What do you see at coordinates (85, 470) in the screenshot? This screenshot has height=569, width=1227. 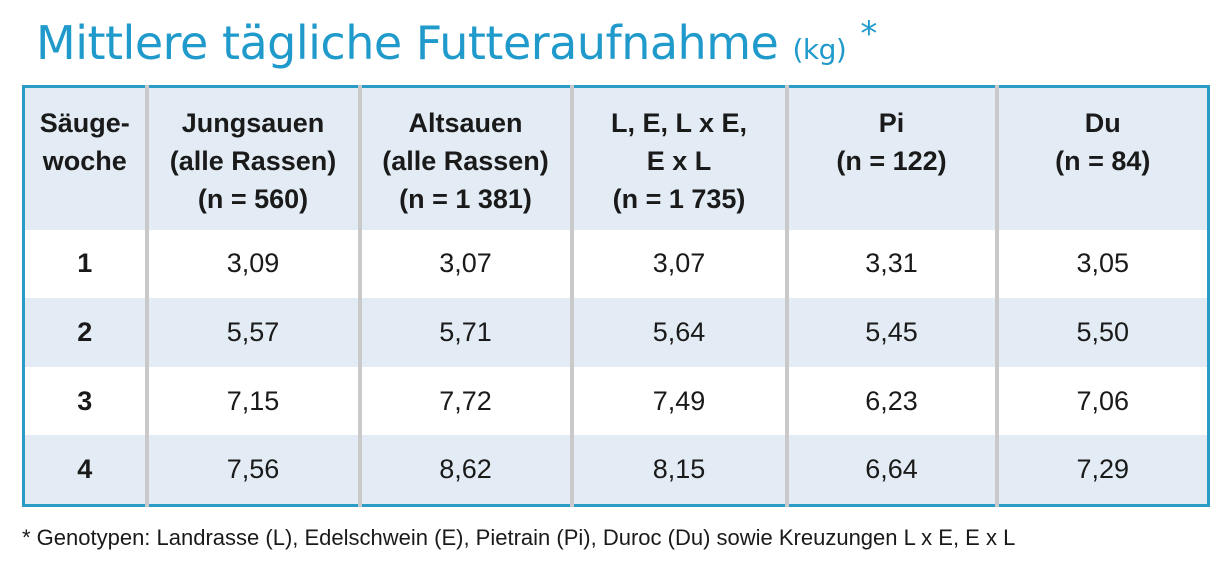 I see `week-cell: 4` at bounding box center [85, 470].